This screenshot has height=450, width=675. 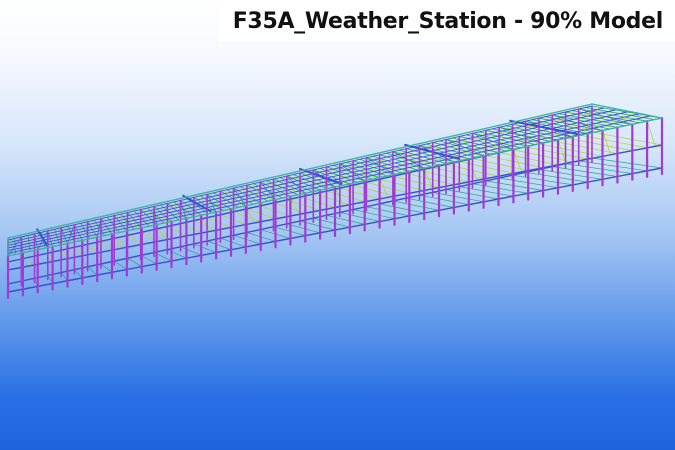 I want to click on title-banner: F35A_Weather_Station - 90% Model, so click(x=447, y=21).